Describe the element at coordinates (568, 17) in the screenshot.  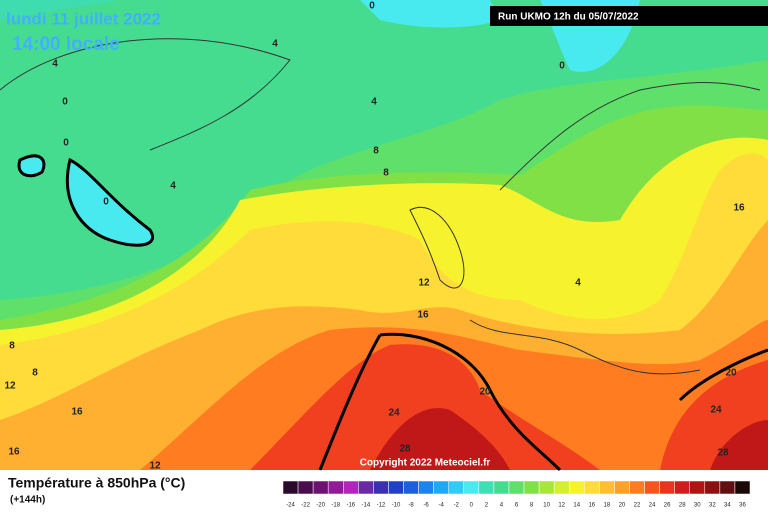
I see `run-info: Run UKMO 12h du 05/07/2022` at that location.